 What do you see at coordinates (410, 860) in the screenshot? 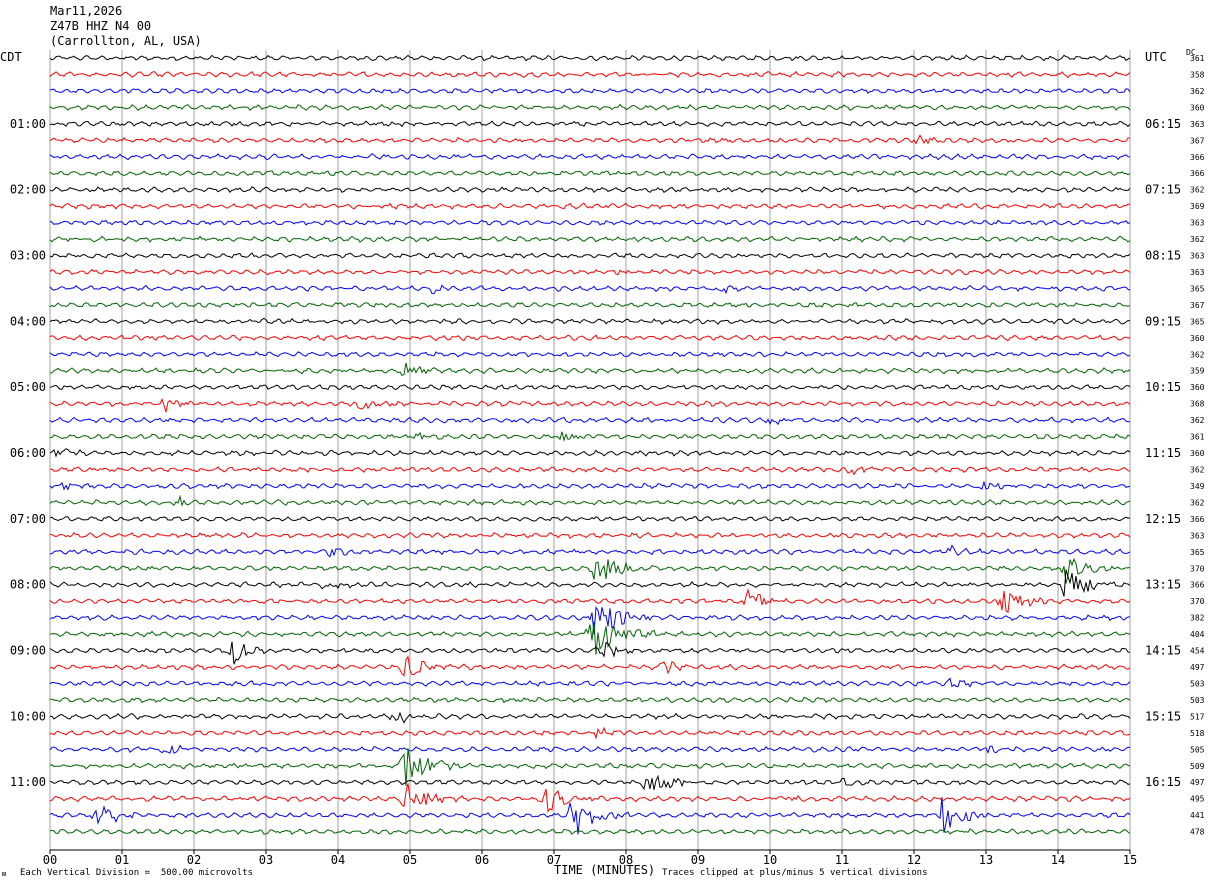
I see `x-tick-label: 05` at bounding box center [410, 860].